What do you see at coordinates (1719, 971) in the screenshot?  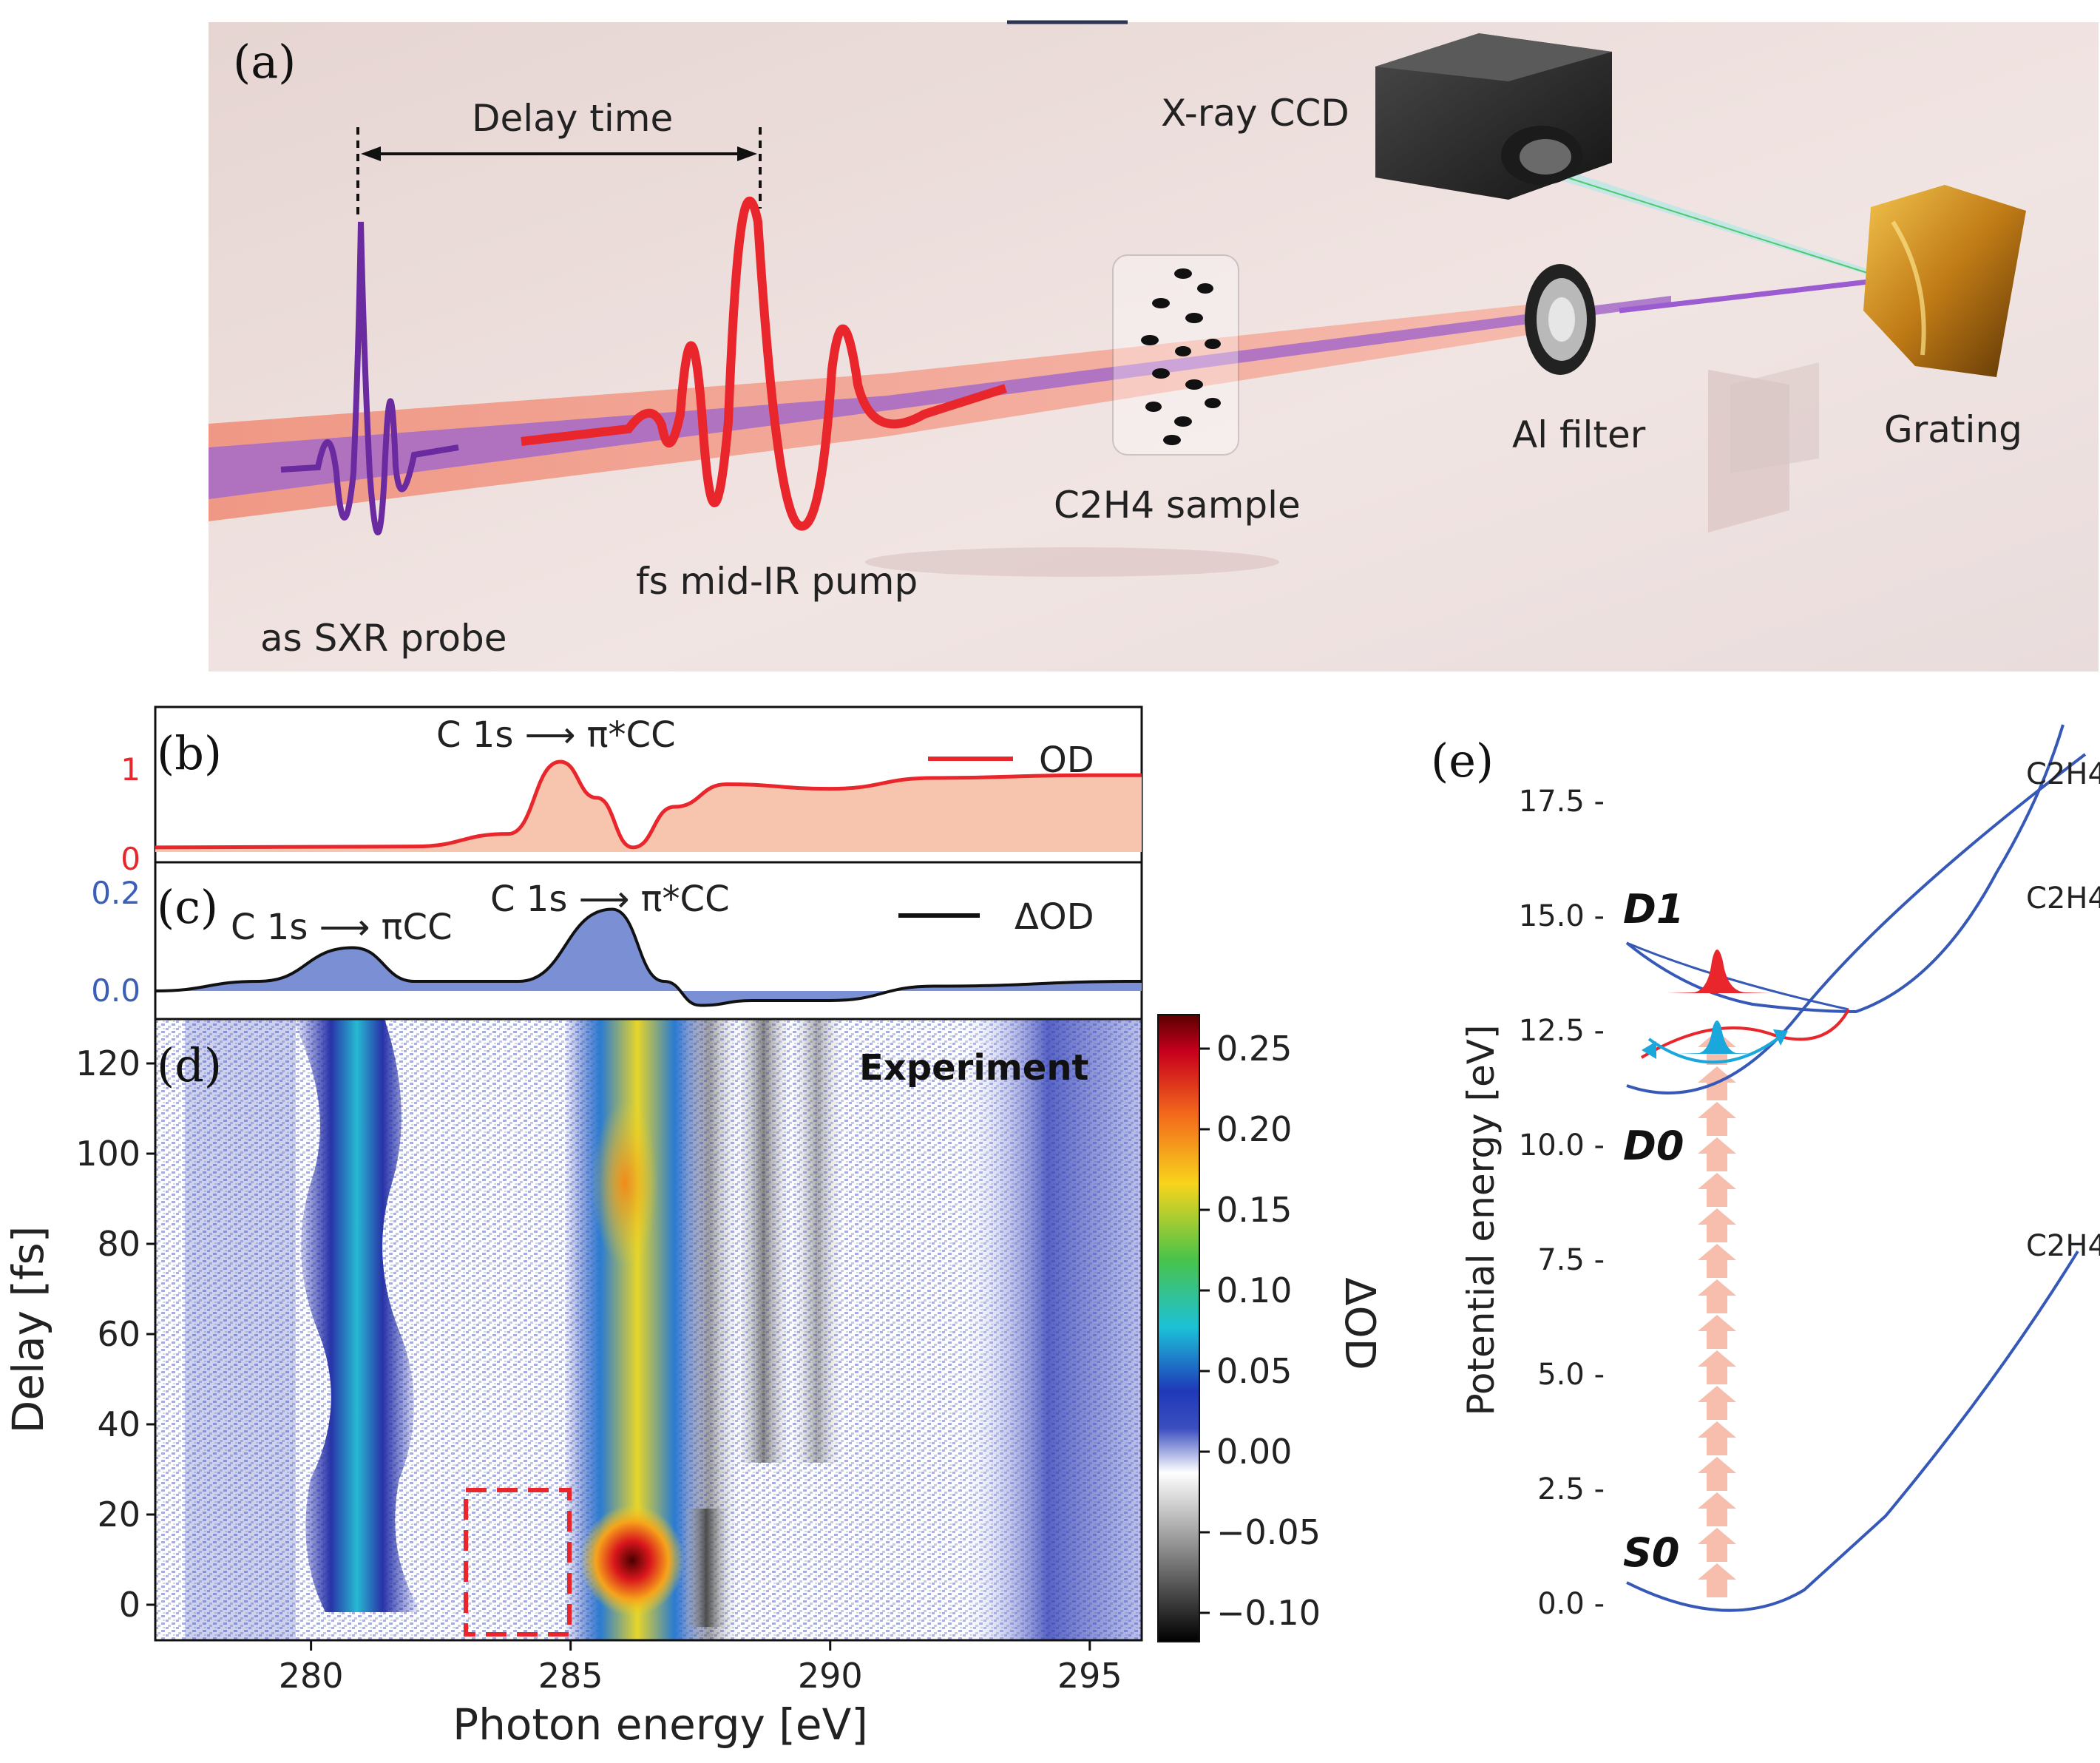 I see `wavepacket-d1` at bounding box center [1719, 971].